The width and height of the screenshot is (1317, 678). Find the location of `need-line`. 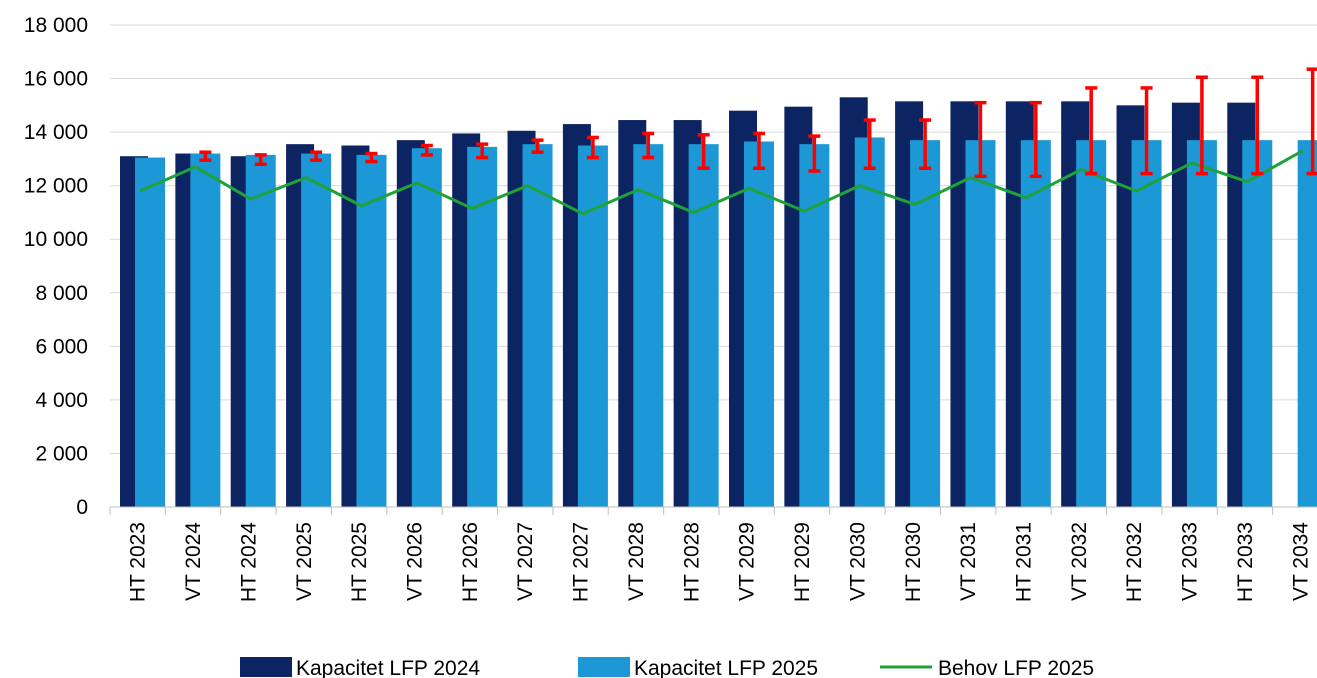

need-line is located at coordinates (721, 182).